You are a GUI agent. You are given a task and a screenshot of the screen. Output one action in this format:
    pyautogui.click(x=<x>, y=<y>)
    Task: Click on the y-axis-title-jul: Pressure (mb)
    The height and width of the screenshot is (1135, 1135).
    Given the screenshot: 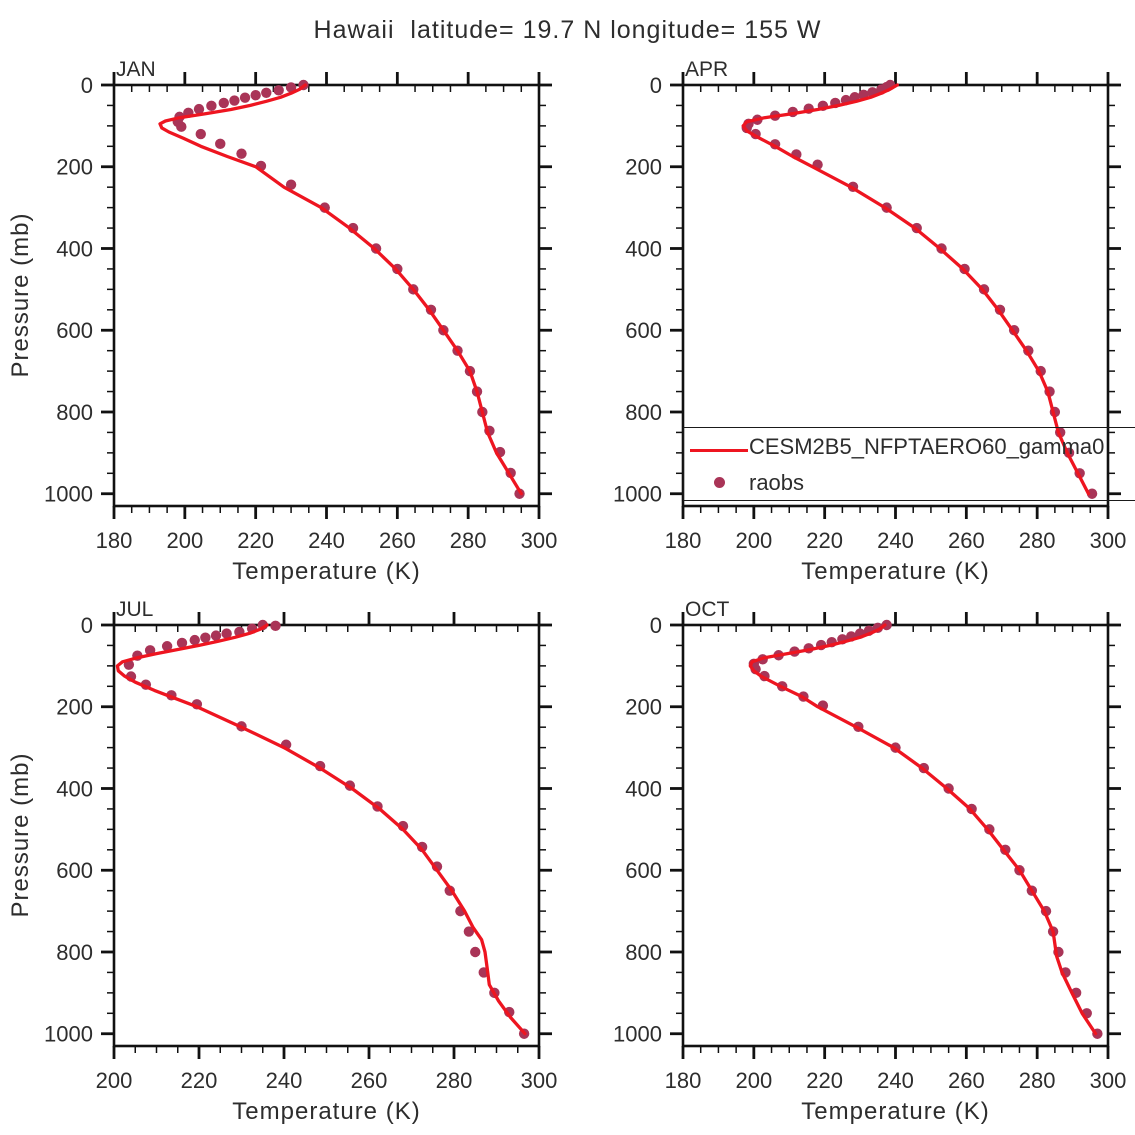 What is the action you would take?
    pyautogui.click(x=20, y=835)
    